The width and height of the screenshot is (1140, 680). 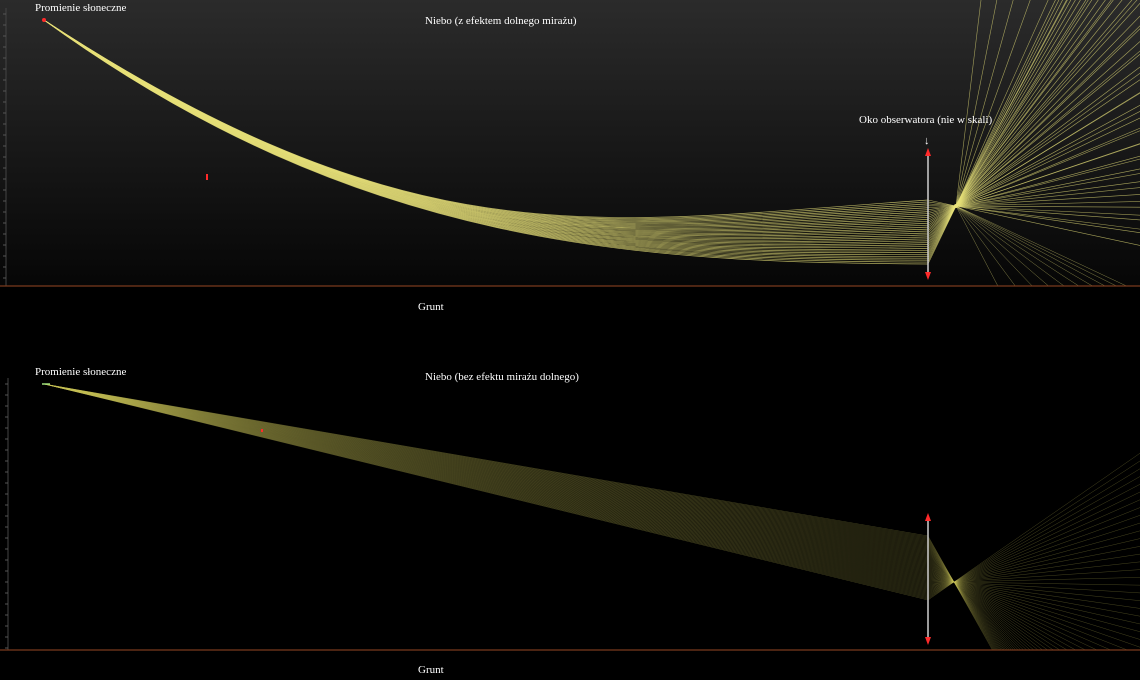 What do you see at coordinates (927, 141) in the screenshot?
I see `observer-arrow: ↓` at bounding box center [927, 141].